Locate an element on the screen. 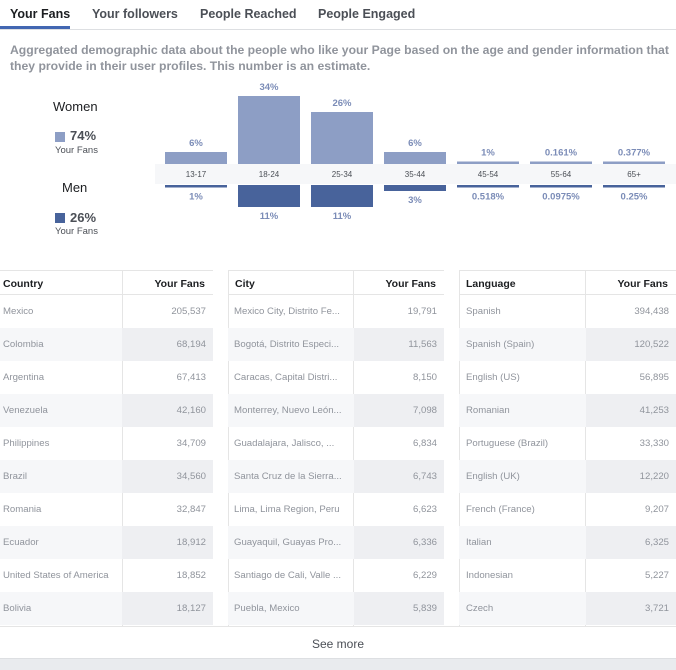  tab-your-fans: Your Fans is located at coordinates (40, 14).